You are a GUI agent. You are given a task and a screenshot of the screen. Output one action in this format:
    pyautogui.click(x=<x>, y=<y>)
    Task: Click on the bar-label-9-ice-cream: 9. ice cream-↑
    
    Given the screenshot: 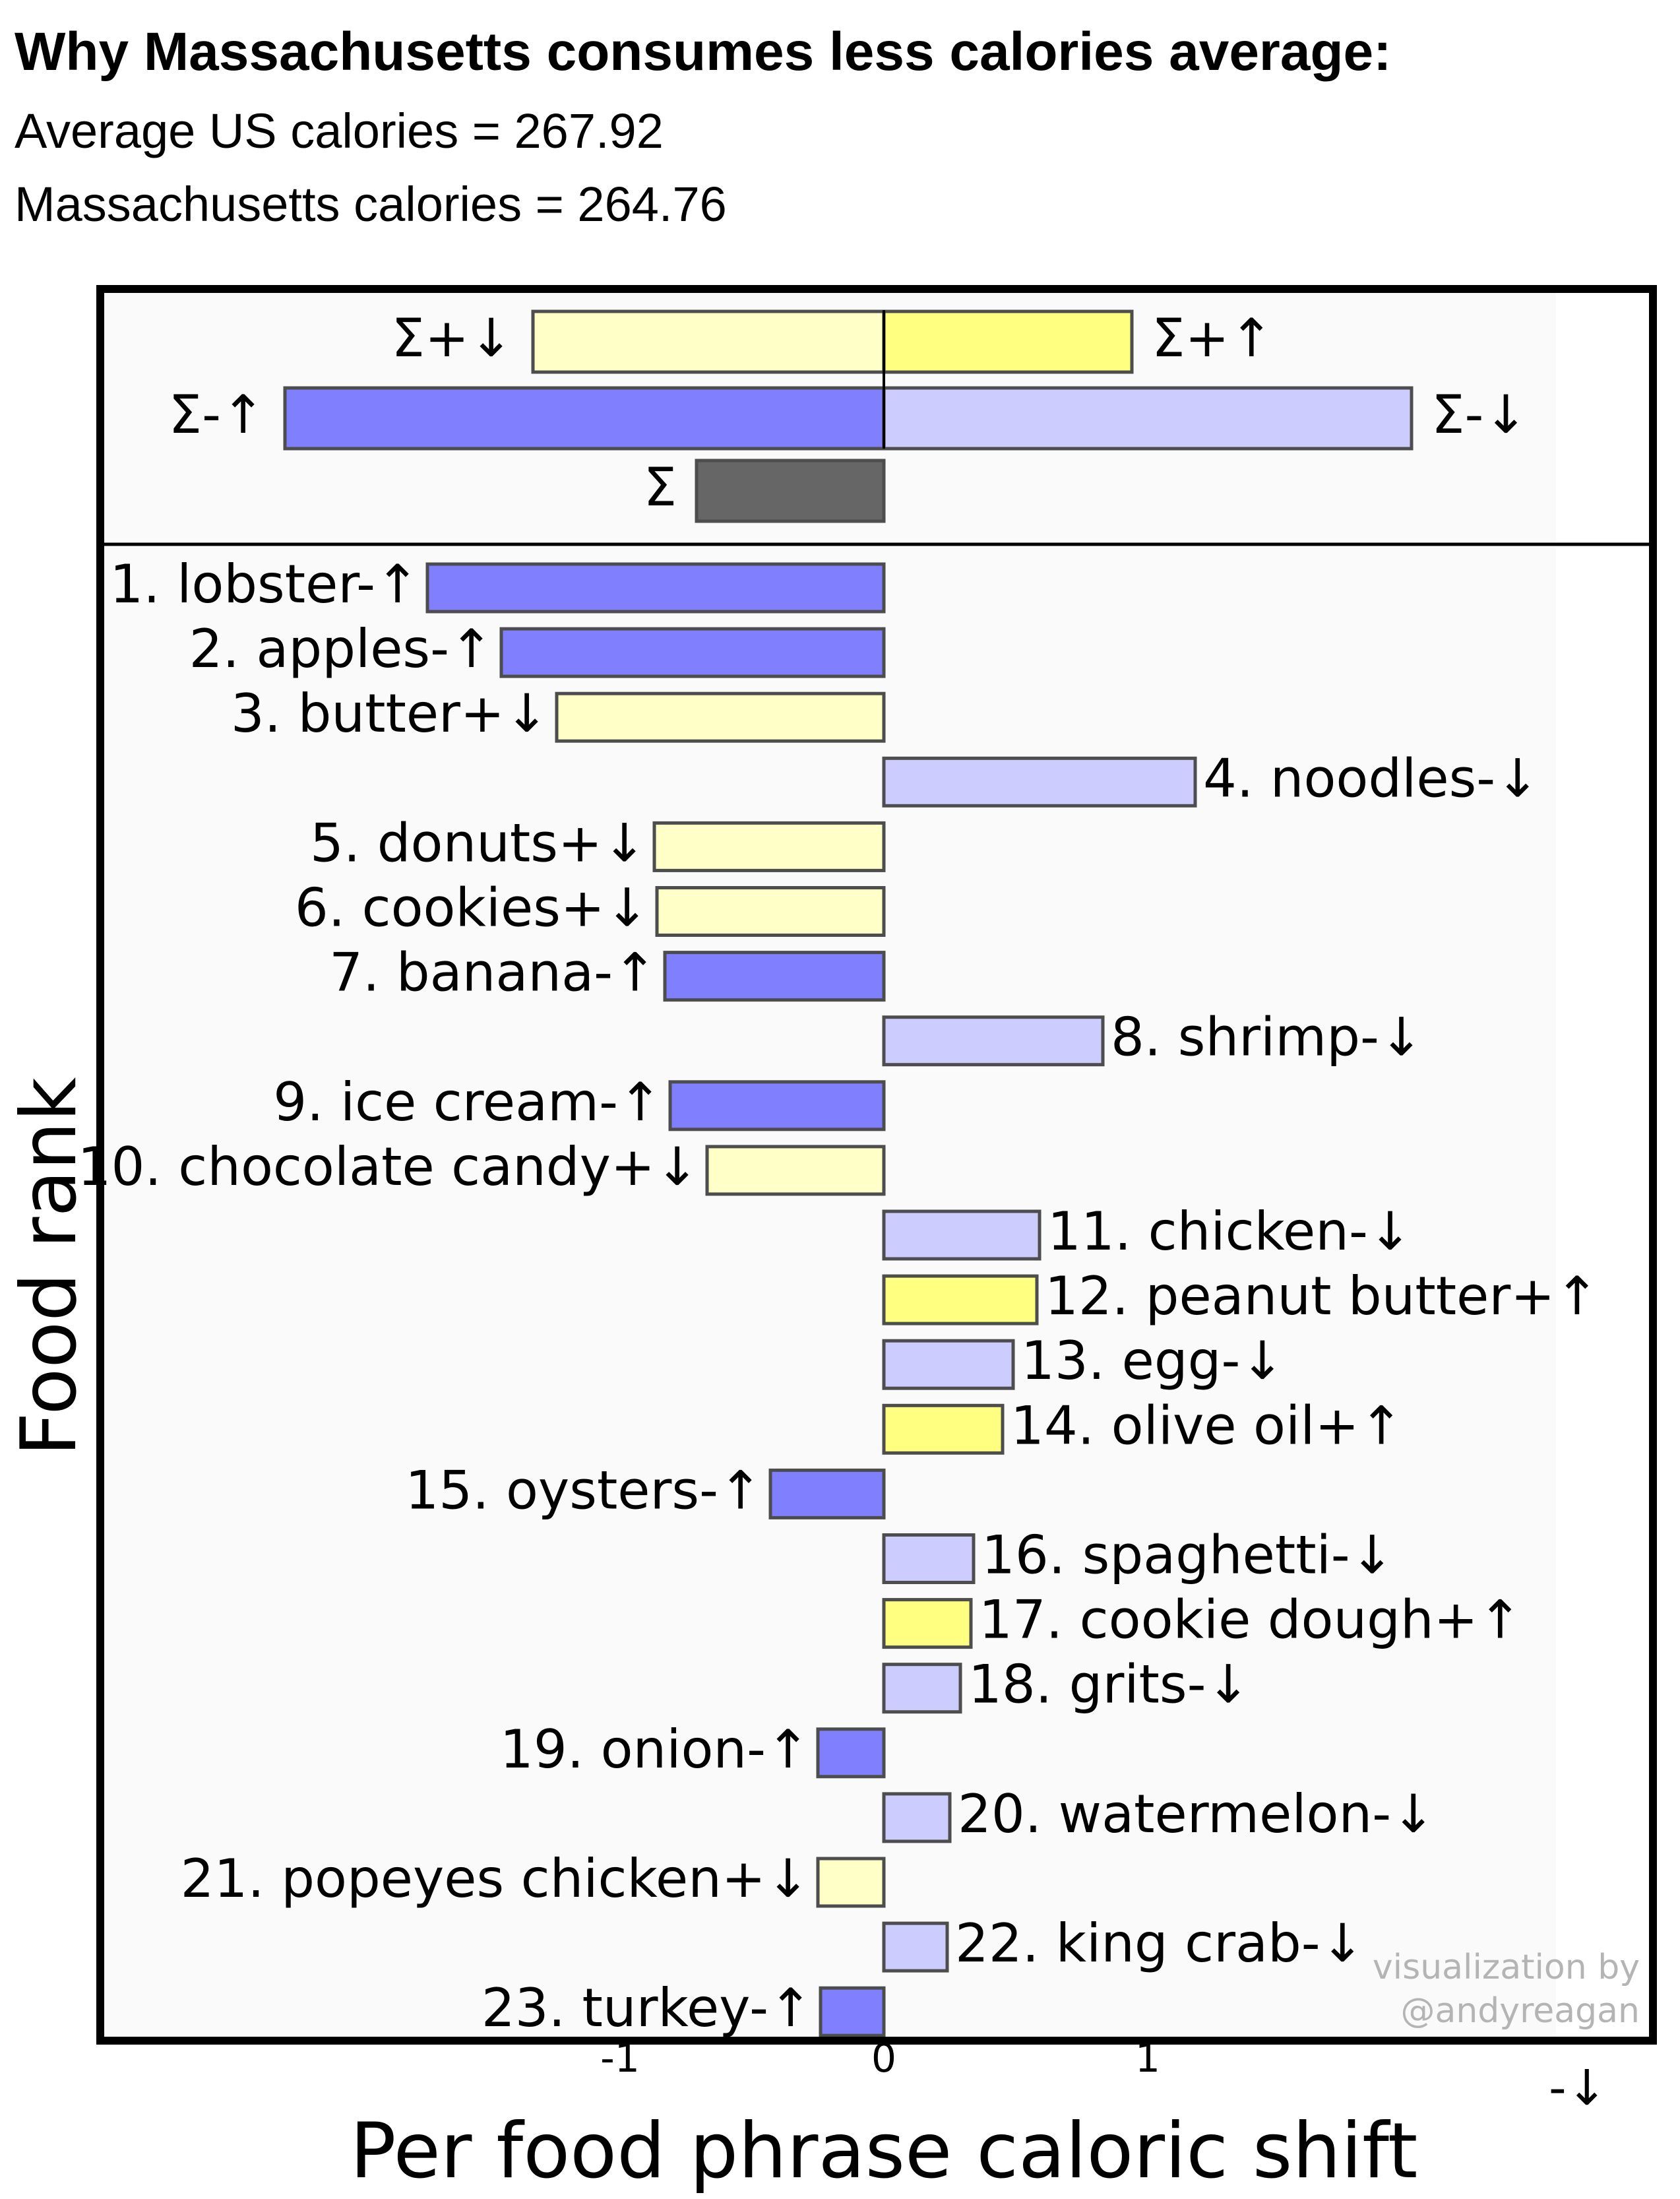 What is the action you would take?
    pyautogui.click(x=467, y=1102)
    